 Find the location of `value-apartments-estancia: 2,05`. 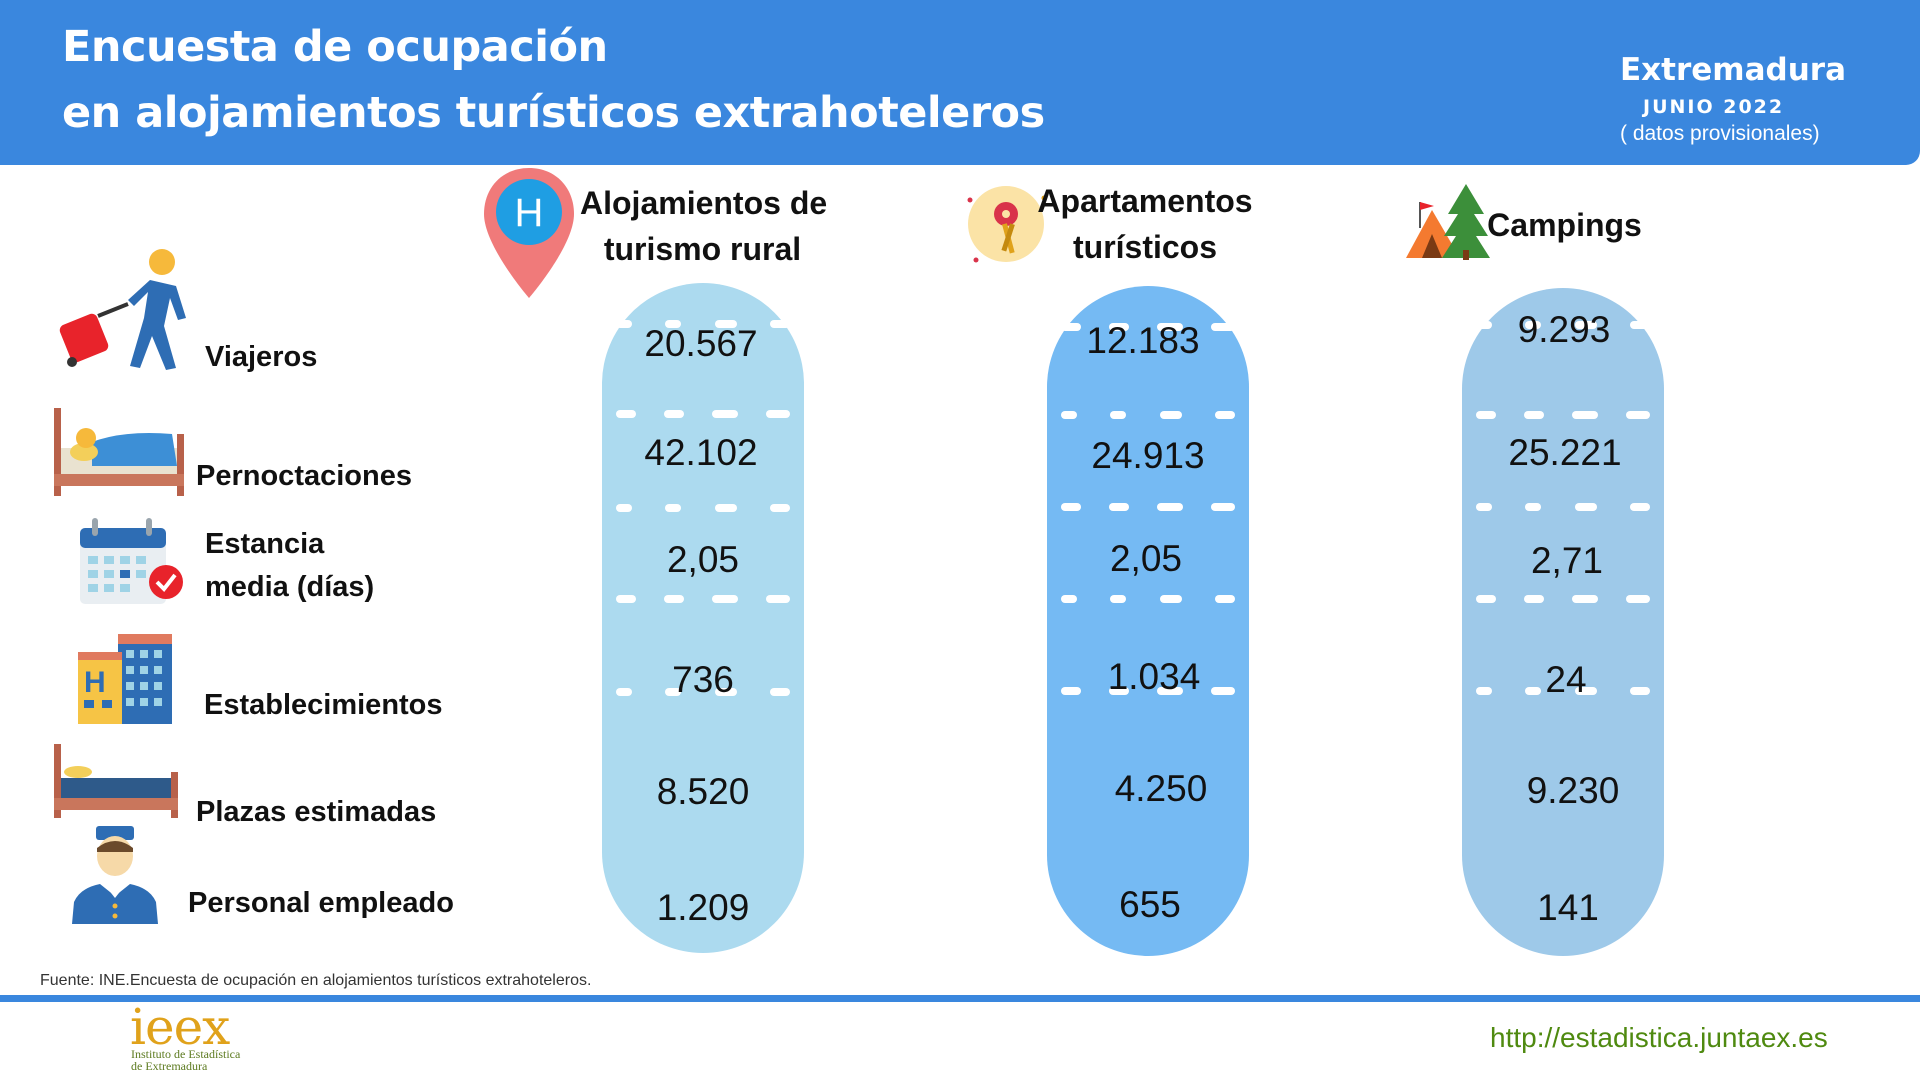

value-apartments-estancia: 2,05 is located at coordinates (1145, 558).